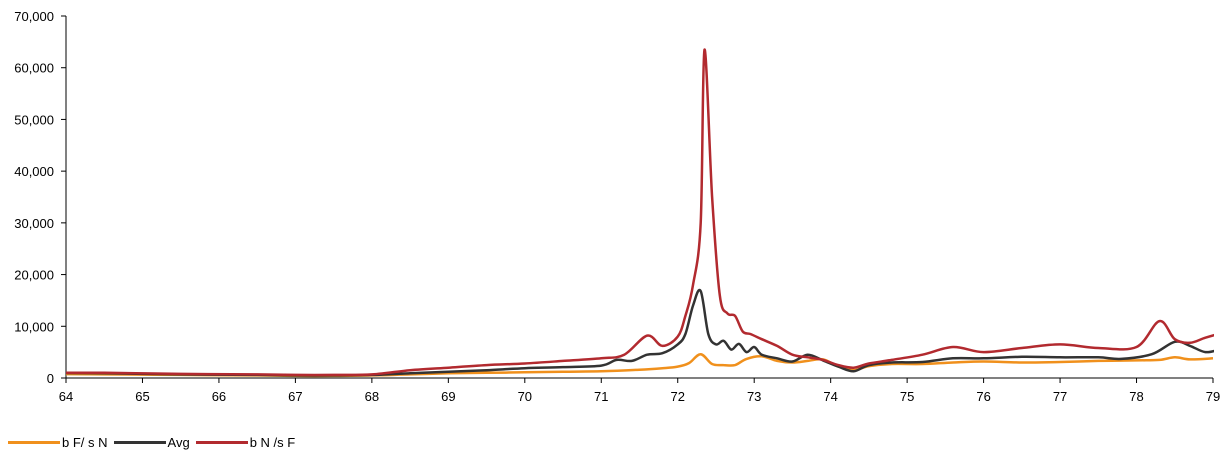 This screenshot has width=1228, height=456. What do you see at coordinates (1136, 396) in the screenshot?
I see `x-tick-label: 78` at bounding box center [1136, 396].